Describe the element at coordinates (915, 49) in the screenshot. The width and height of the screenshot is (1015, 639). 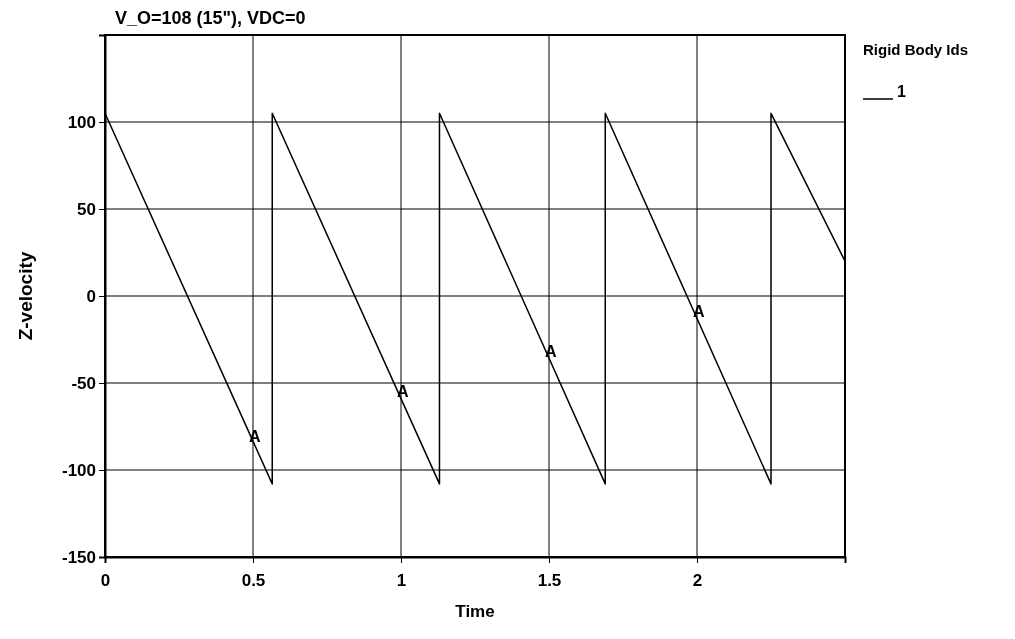
I see `legend-title: Rigid Body Ids` at that location.